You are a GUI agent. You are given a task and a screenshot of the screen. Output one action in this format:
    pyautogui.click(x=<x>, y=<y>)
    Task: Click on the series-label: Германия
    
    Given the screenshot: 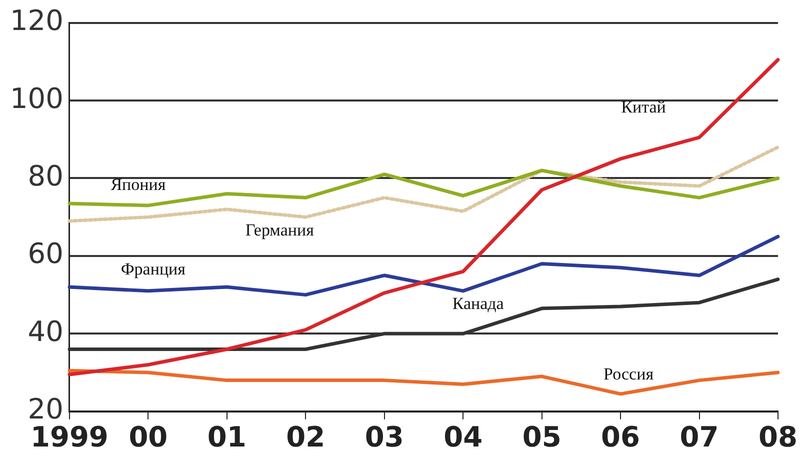 What is the action you would take?
    pyautogui.click(x=279, y=230)
    